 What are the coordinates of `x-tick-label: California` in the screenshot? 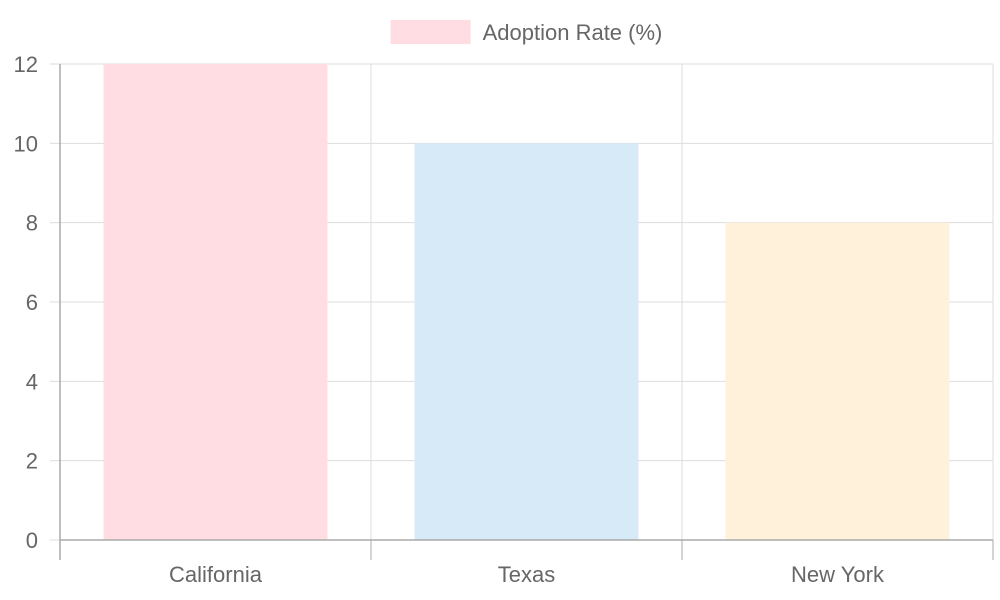 It's located at (216, 574).